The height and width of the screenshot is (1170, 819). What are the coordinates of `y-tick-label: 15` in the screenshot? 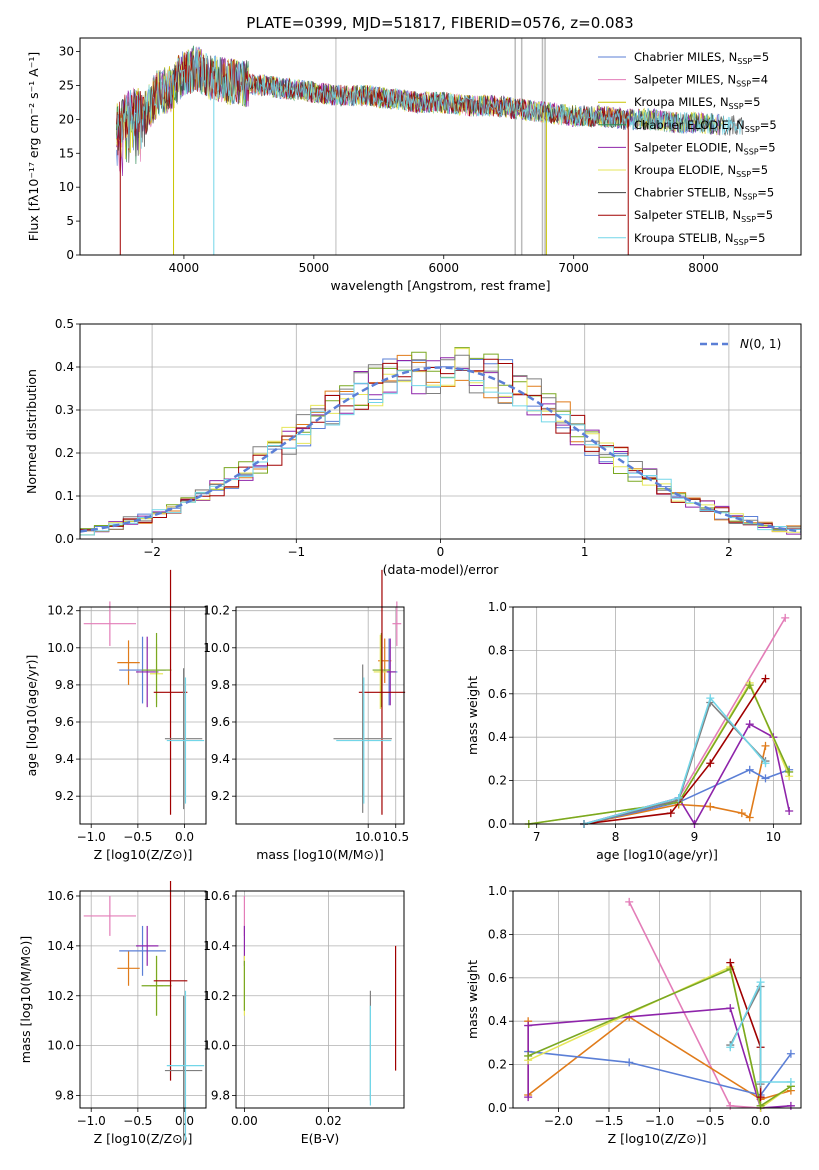 It's located at (66, 153).